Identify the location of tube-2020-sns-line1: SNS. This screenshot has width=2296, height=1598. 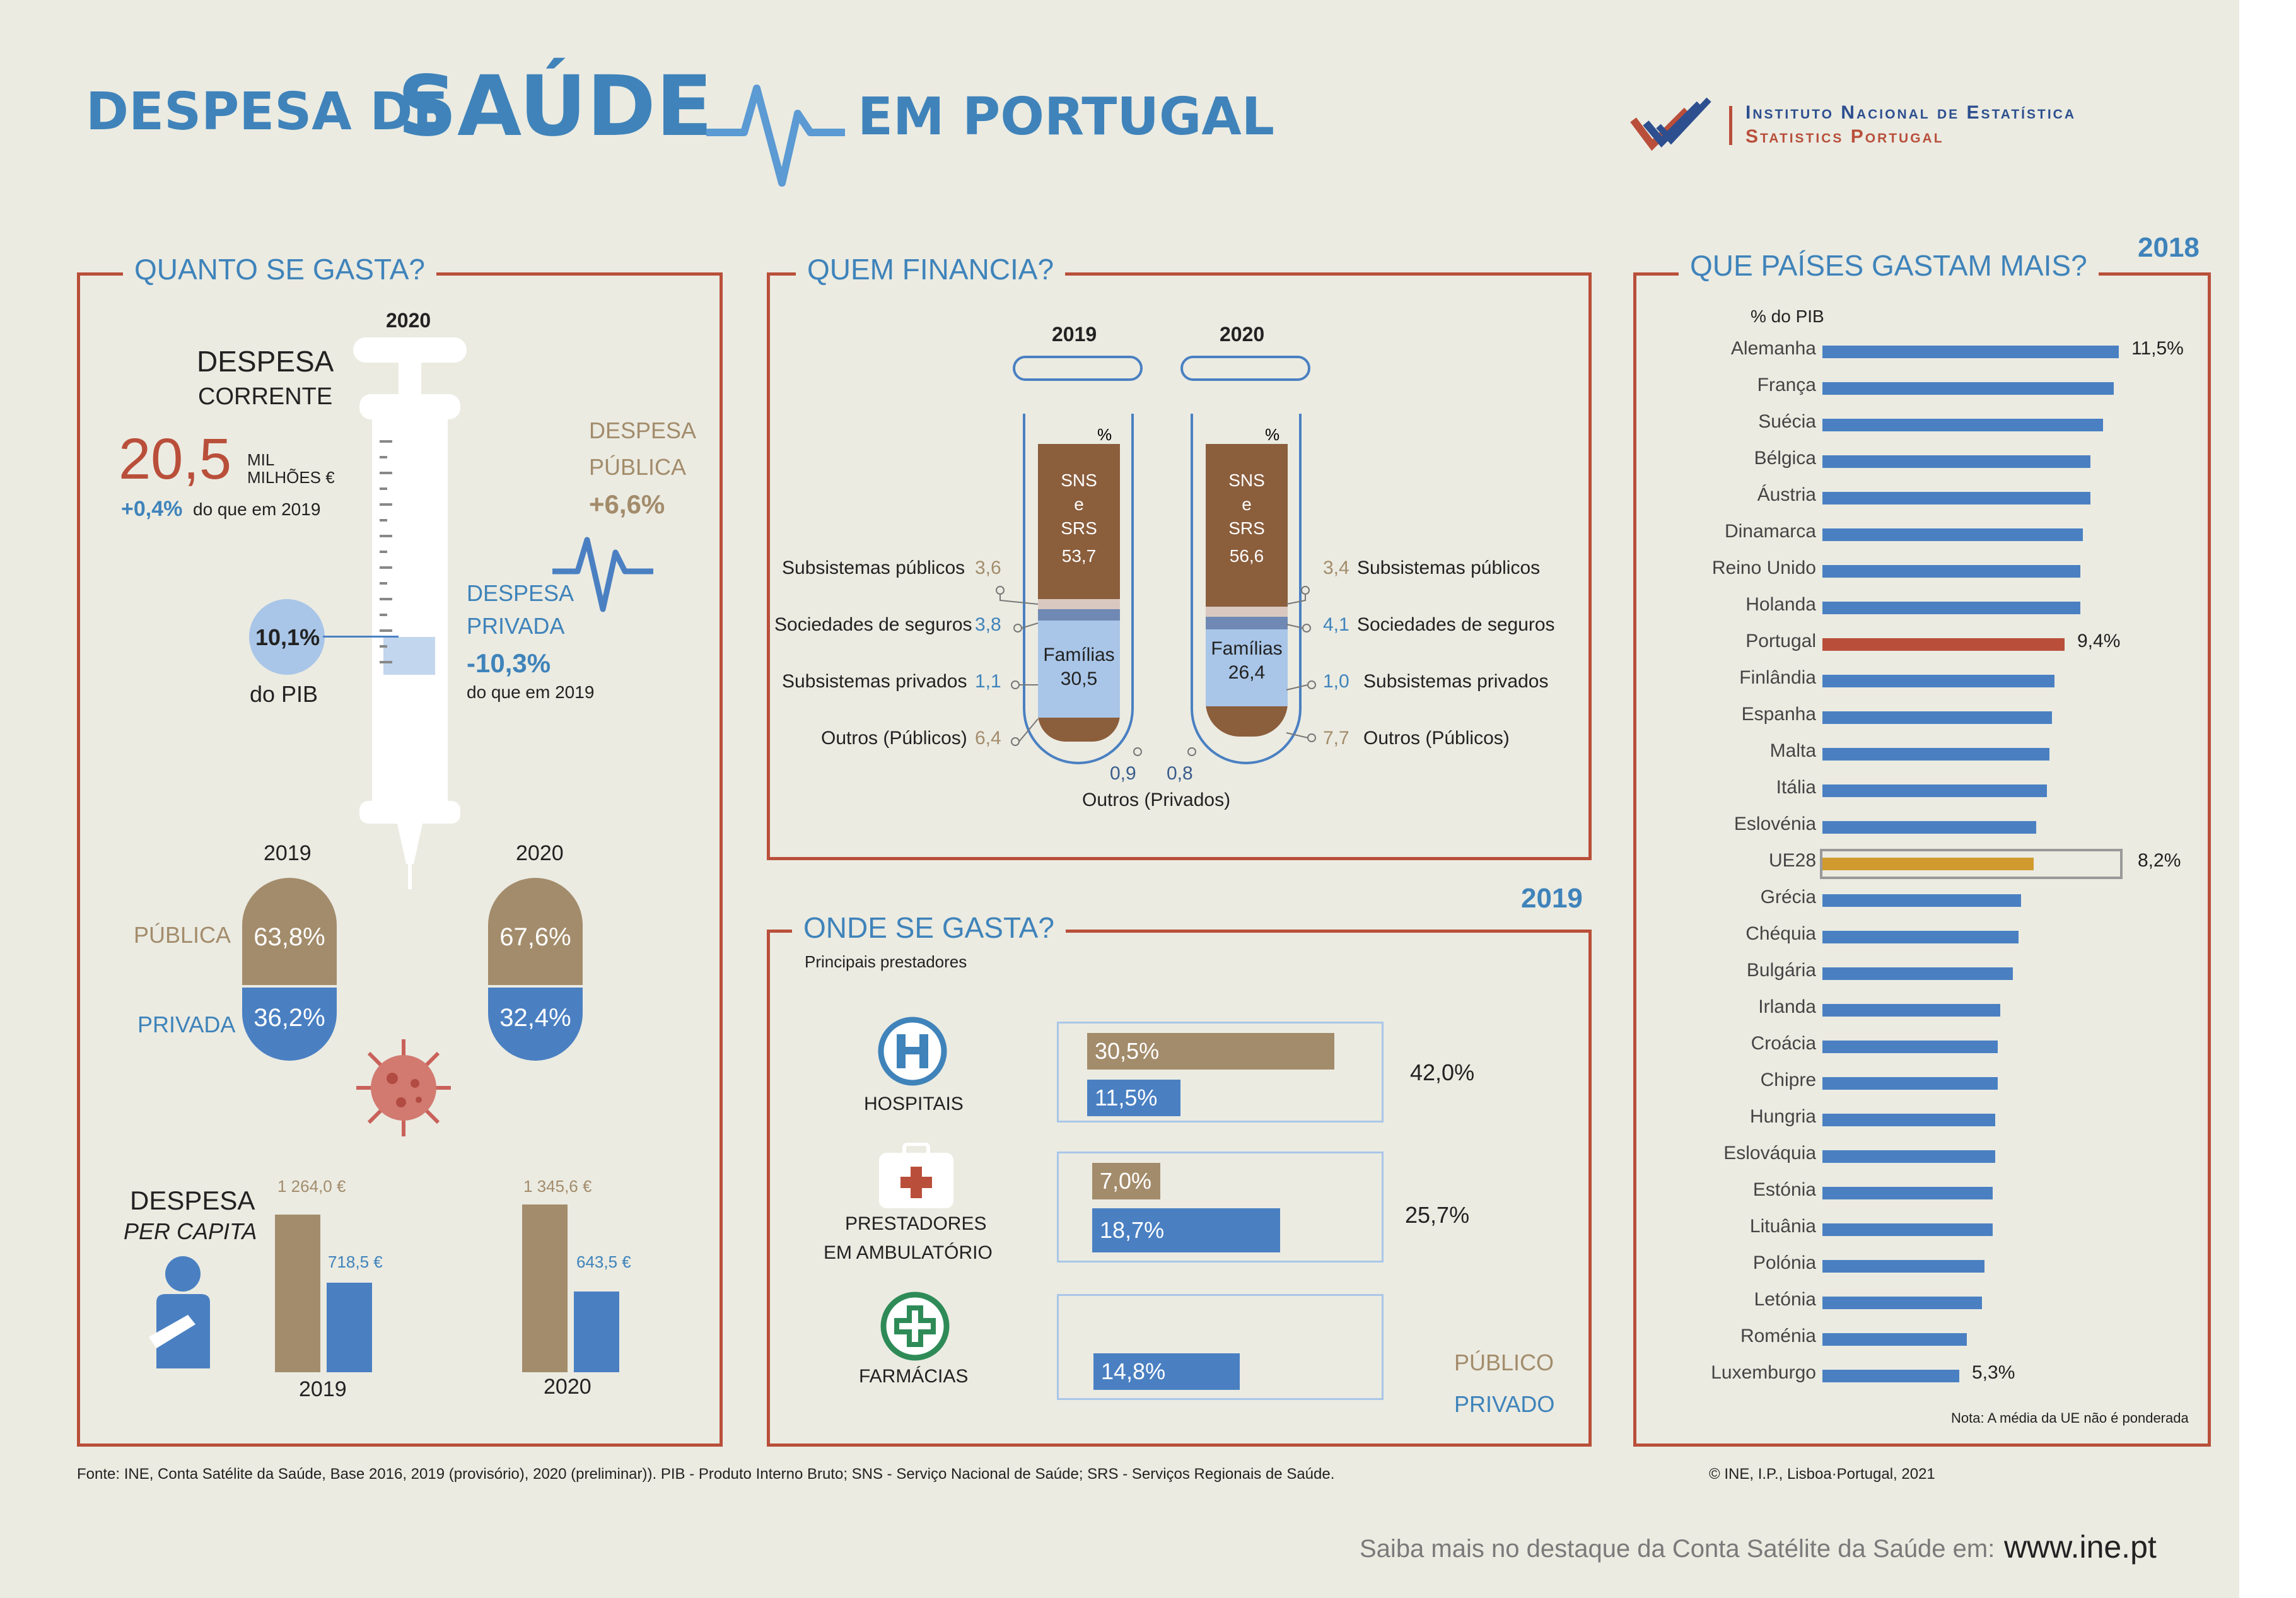
(1246, 480).